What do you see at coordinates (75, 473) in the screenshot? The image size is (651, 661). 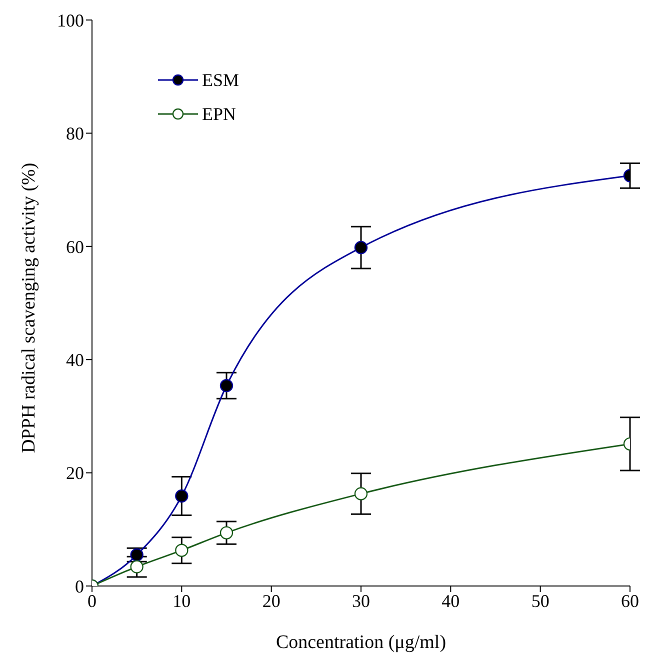 I see `y-tick-label: 20` at bounding box center [75, 473].